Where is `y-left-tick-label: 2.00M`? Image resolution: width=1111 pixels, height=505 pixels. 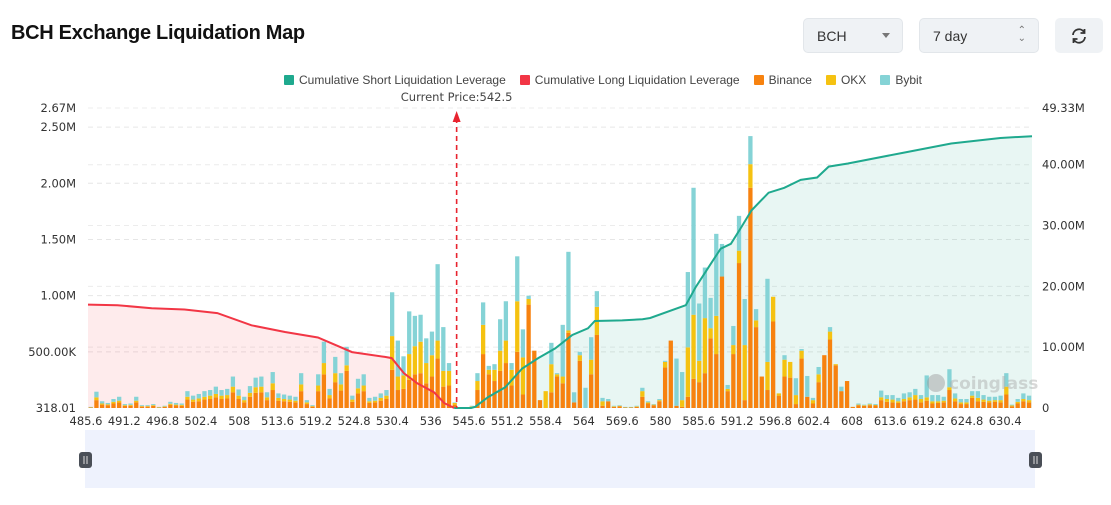 y-left-tick-label: 2.00M is located at coordinates (58, 183).